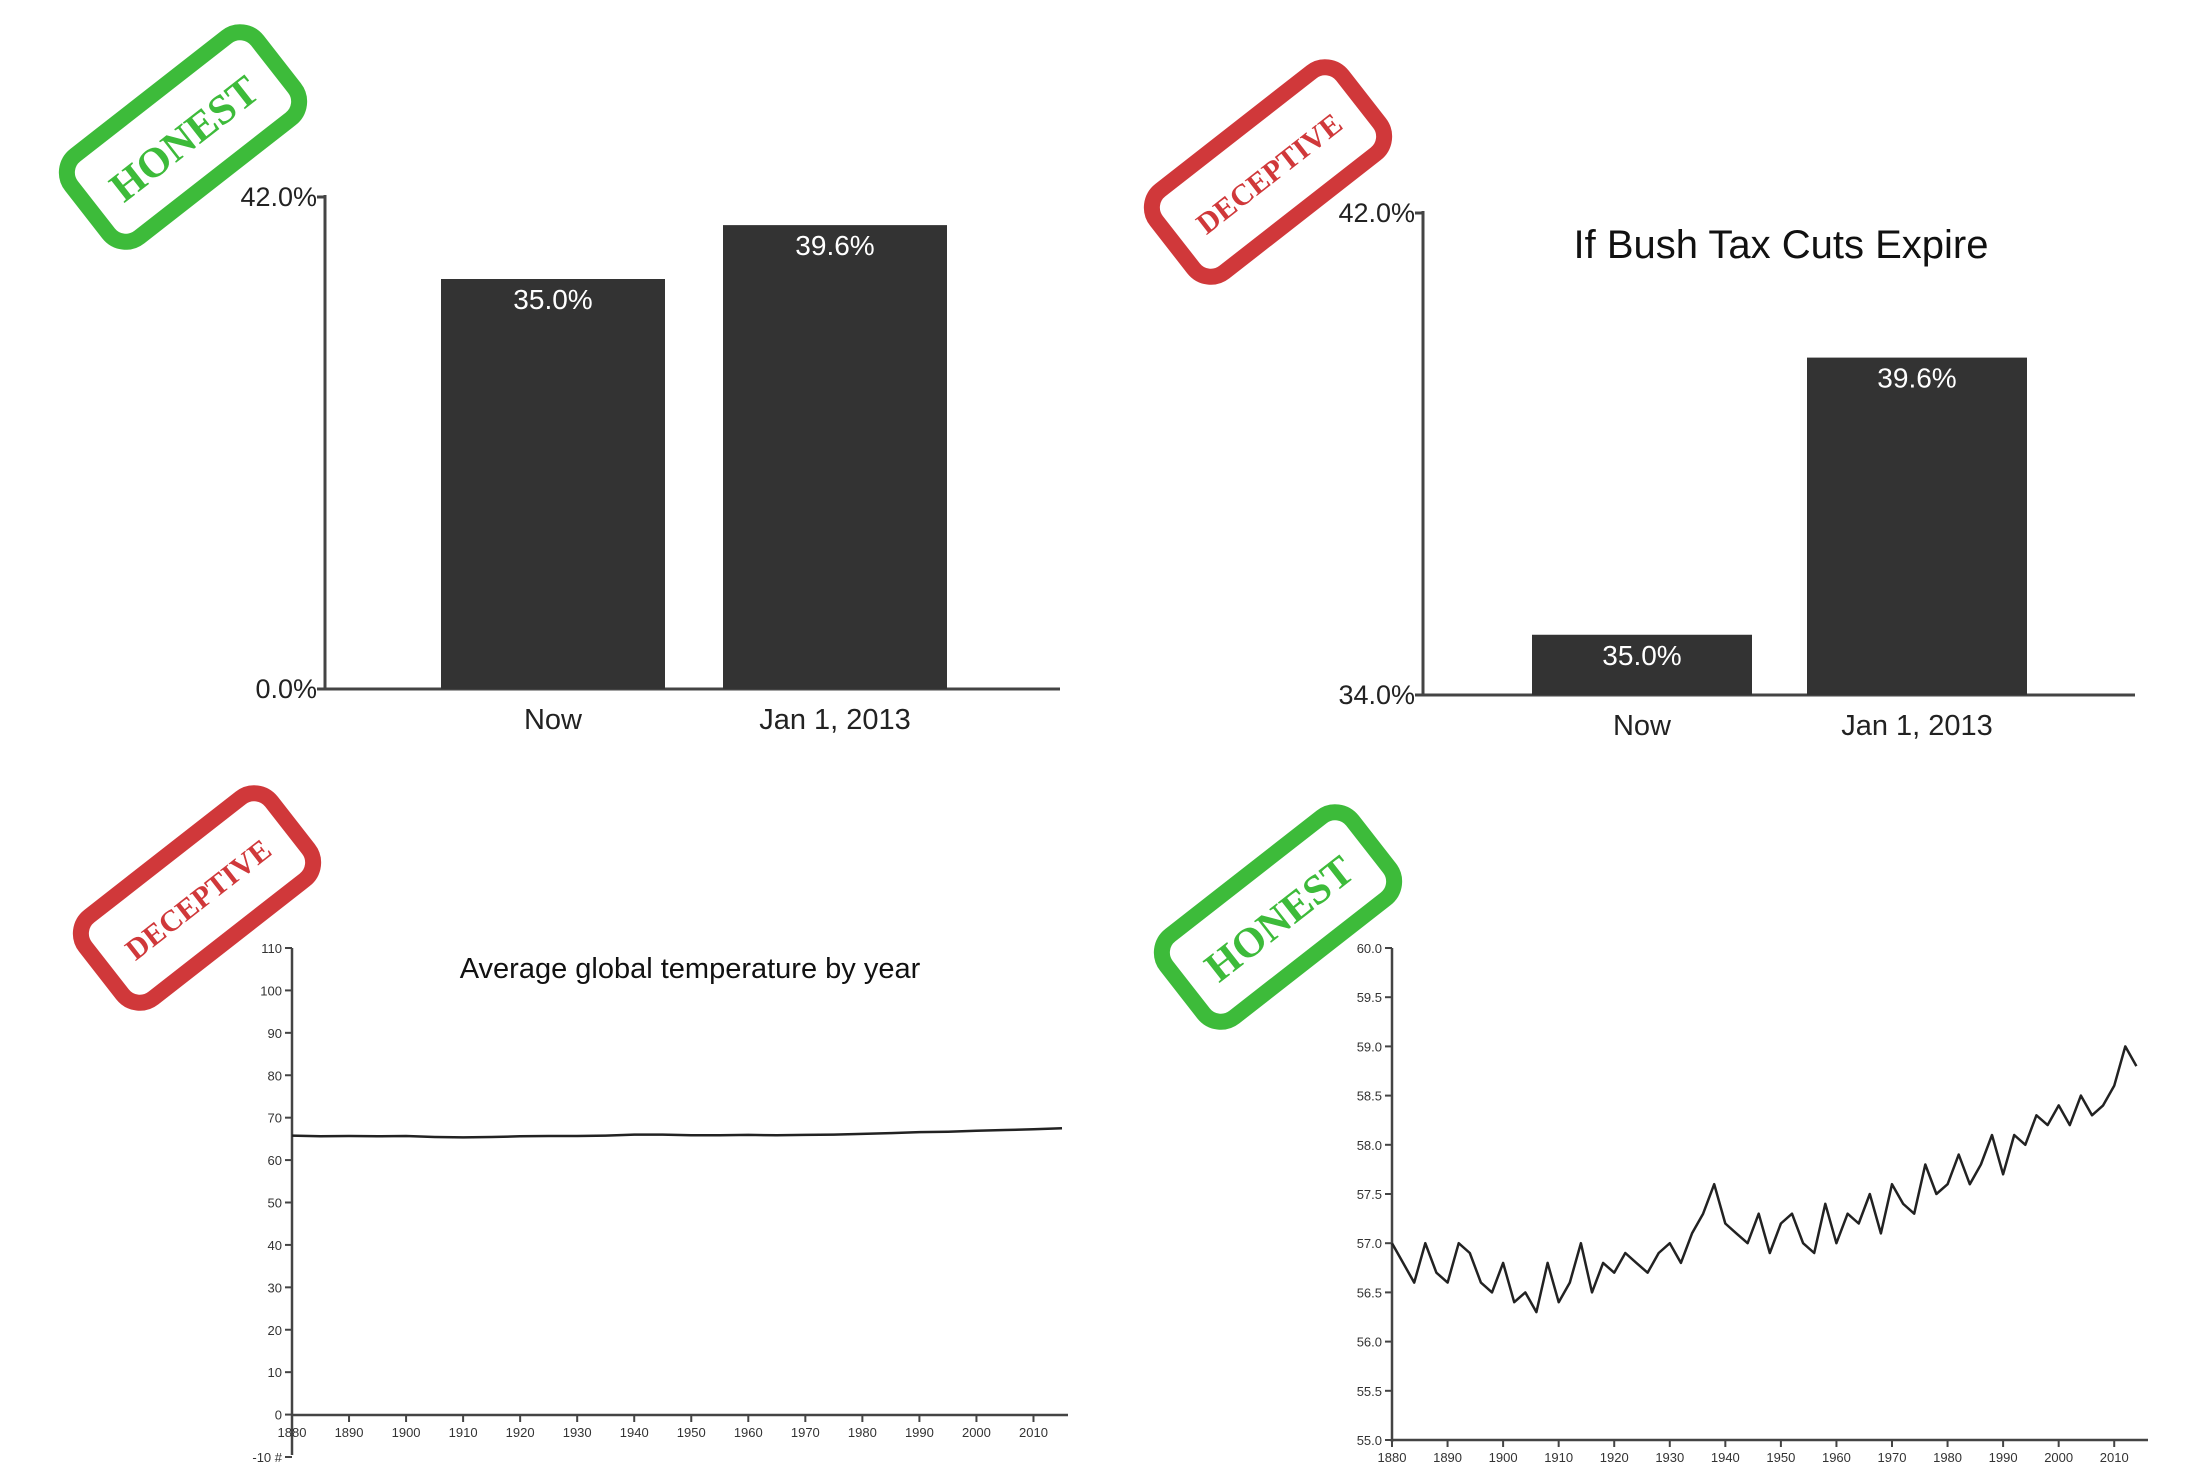 This screenshot has height=1480, width=2190. I want to click on chart-title: Average global temperature by year, so click(690, 969).